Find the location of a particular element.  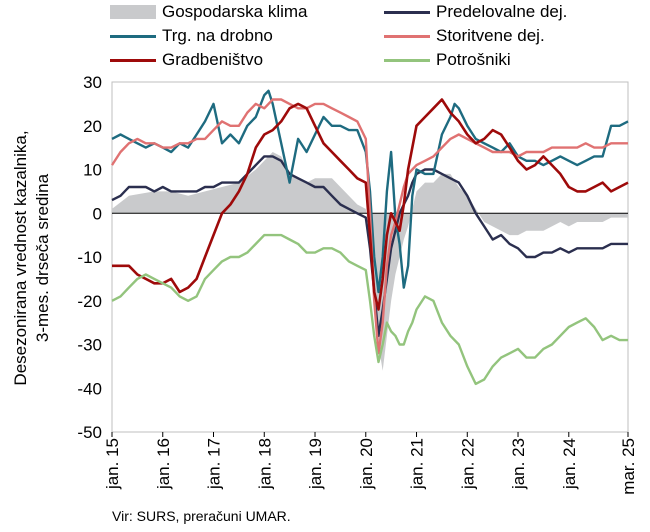

y-tick-label: -30 is located at coordinates (89, 345).